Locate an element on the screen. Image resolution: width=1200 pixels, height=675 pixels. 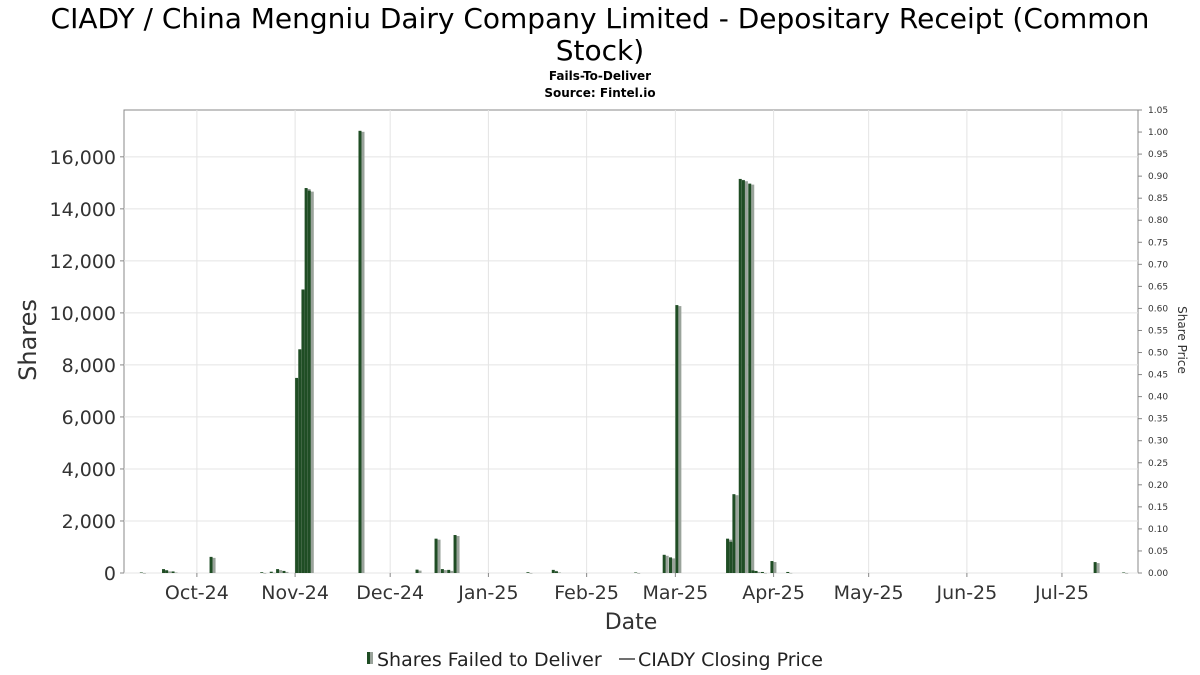
y2-tick-label: 0.10 is located at coordinates (1158, 530).